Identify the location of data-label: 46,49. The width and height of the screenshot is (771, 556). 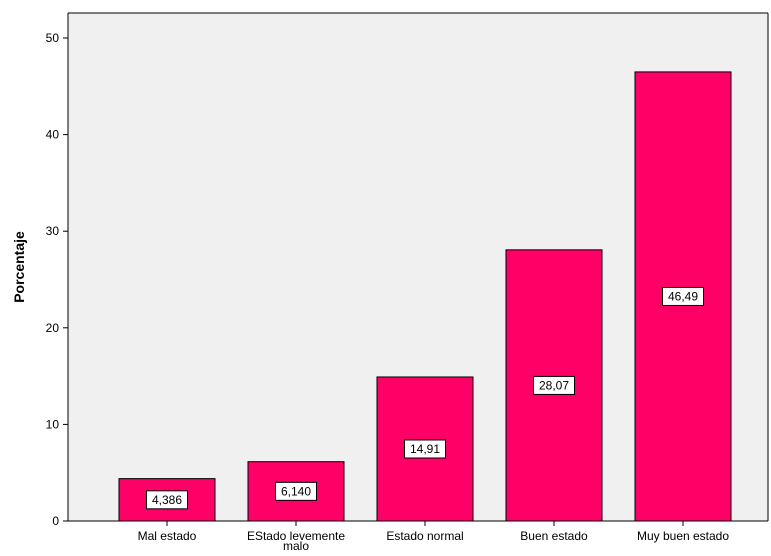
(683, 296).